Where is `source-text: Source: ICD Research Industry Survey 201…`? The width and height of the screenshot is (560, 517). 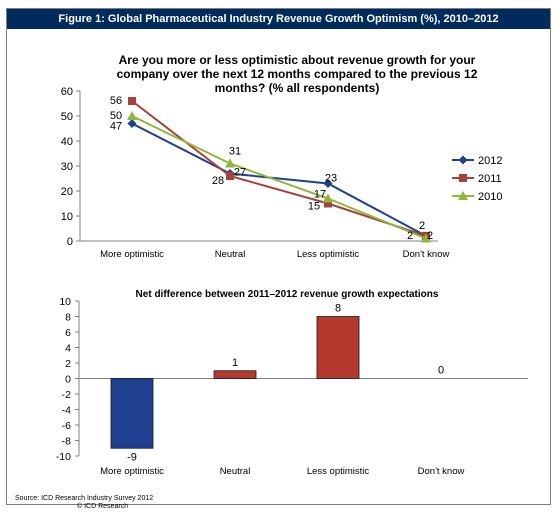 source-text: Source: ICD Research Industry Survey 201… is located at coordinates (84, 498).